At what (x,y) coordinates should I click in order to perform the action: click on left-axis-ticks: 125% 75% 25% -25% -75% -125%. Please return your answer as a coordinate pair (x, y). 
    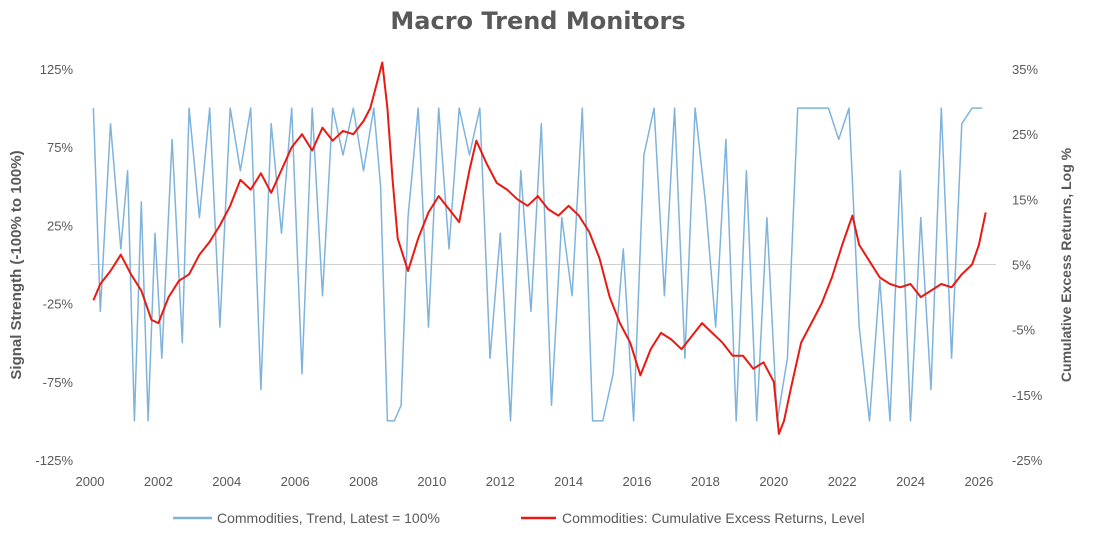
    Looking at the image, I should click on (54, 265).